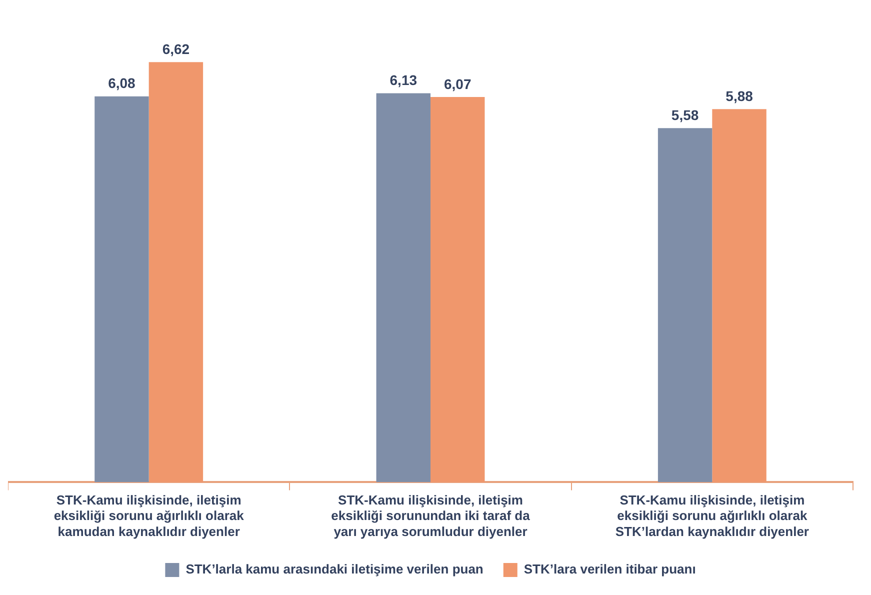  What do you see at coordinates (431, 515) in the screenshot?
I see `x-tick-label: STK-Kamu ilişkisinde, iletişim eksikliği sorunundan iki taraf da yarı yarıya sorumludur diyenler` at bounding box center [431, 515].